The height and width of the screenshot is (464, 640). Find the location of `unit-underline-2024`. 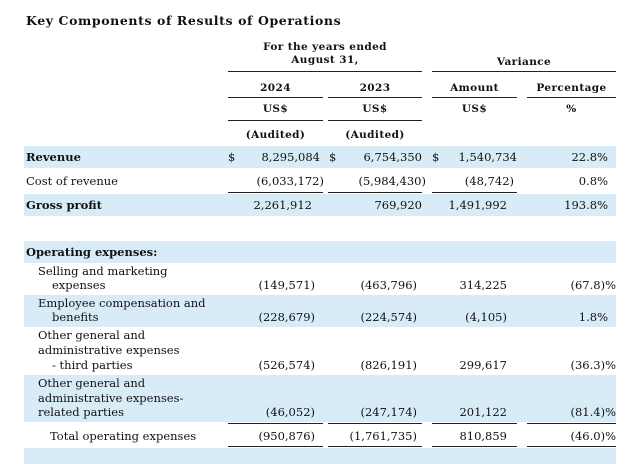

unit-underline-2024 is located at coordinates (275, 120).